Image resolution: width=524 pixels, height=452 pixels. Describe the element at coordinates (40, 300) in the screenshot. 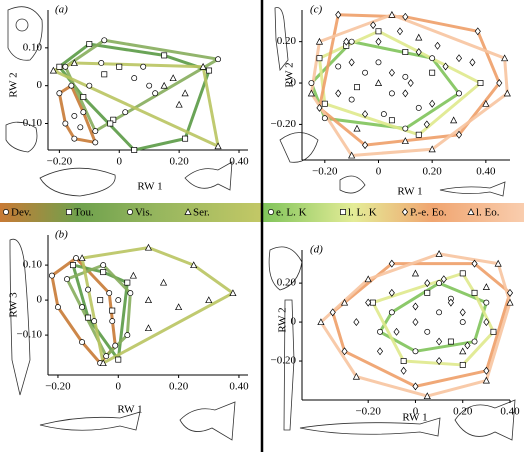

I see `y-tick-label: 0` at that location.